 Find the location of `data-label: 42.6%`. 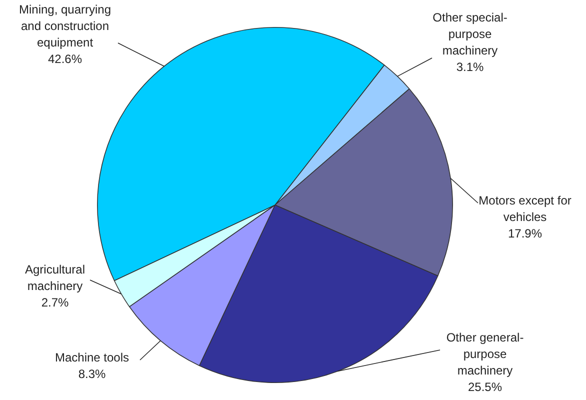

data-label: 42.6% is located at coordinates (65, 59).